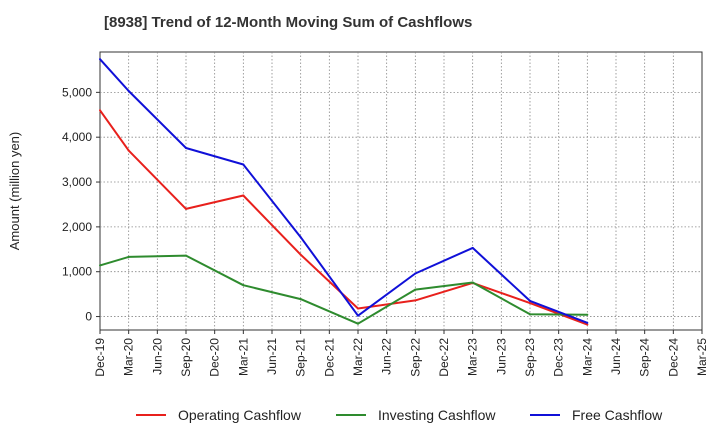 Image resolution: width=720 pixels, height=440 pixels. I want to click on legend-label: Free Cashflow, so click(617, 415).